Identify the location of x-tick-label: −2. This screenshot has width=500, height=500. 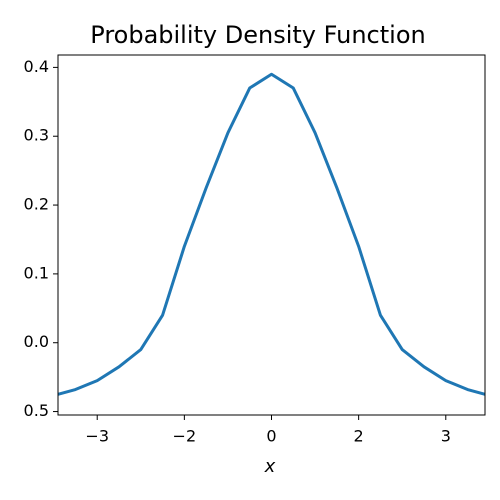
(185, 436).